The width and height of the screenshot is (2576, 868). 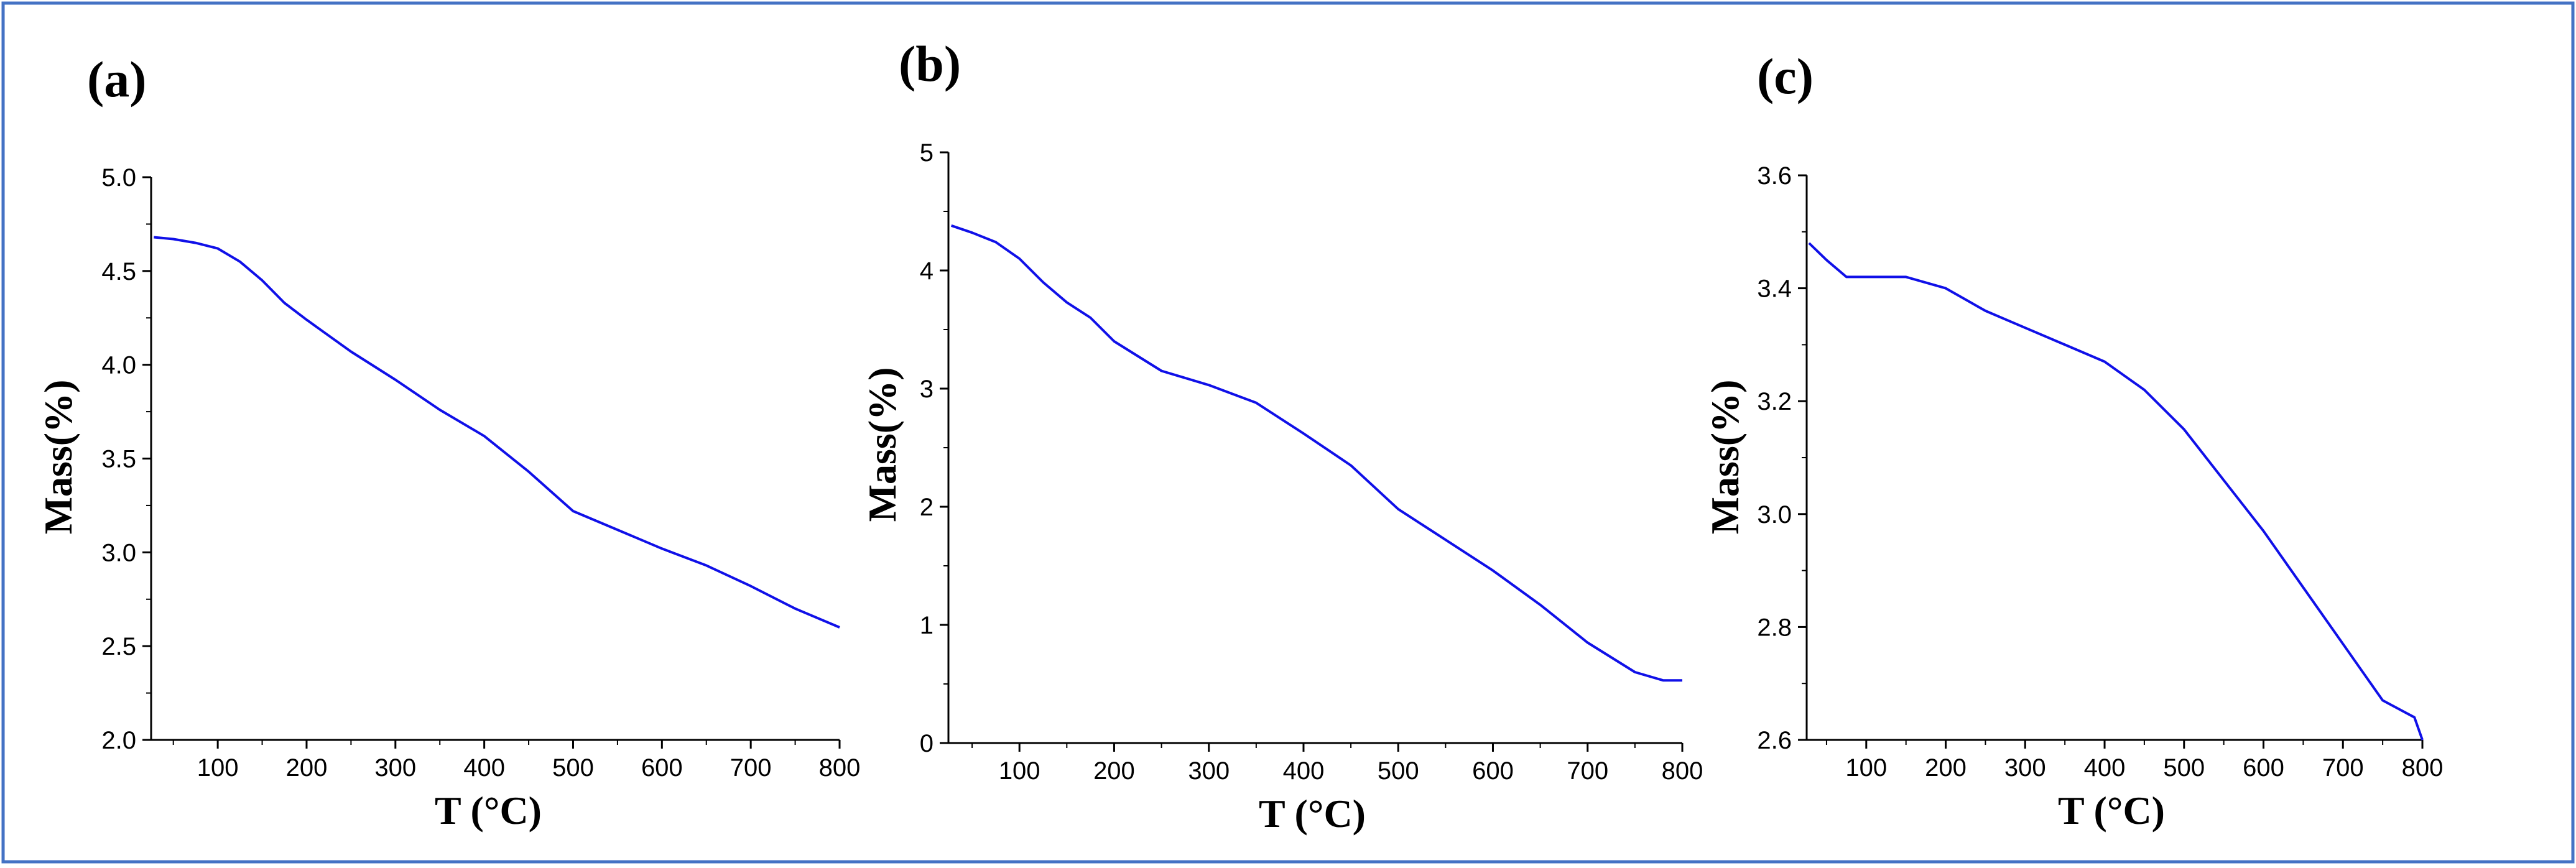 I want to click on x-tick-label-a: 400, so click(x=484, y=768).